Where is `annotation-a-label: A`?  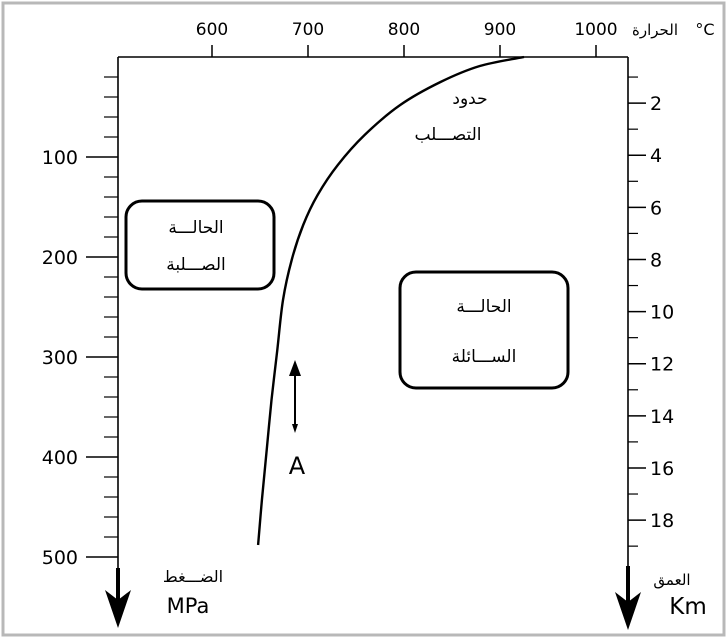 annotation-a-label: A is located at coordinates (297, 466).